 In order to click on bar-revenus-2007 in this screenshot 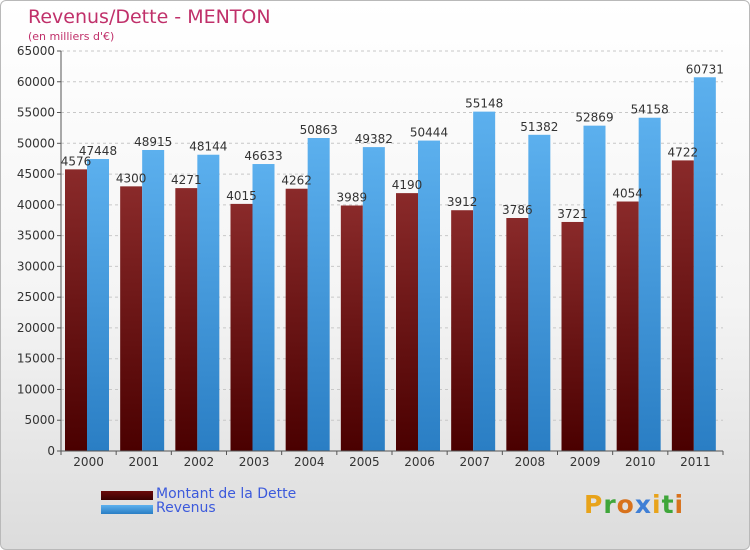, I will do `click(484, 281)`.